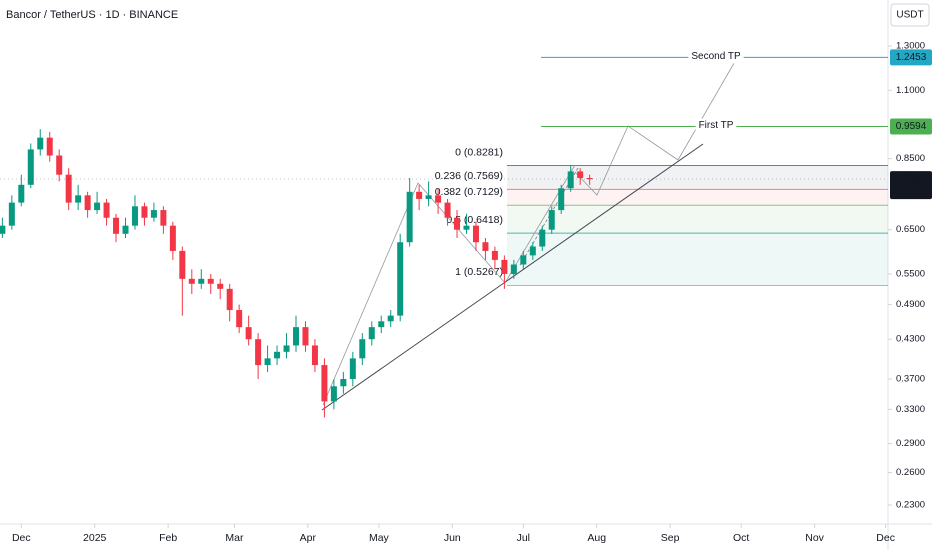 Image resolution: width=932 pixels, height=550 pixels. What do you see at coordinates (469, 176) in the screenshot?
I see `fib-label: 0.236 (0.7569)` at bounding box center [469, 176].